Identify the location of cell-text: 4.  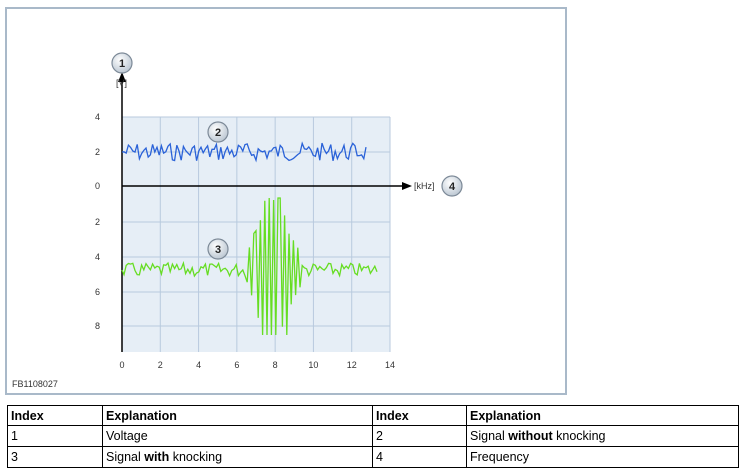
(379, 457).